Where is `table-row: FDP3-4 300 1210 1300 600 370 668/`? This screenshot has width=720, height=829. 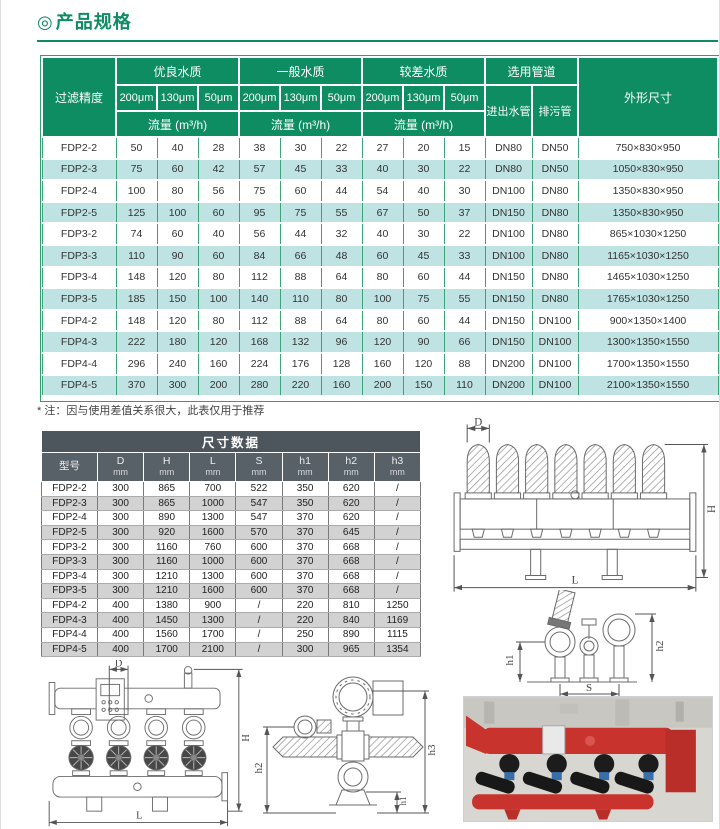
table-row: FDP3-4 300 1210 1300 600 370 668/ is located at coordinates (231, 576).